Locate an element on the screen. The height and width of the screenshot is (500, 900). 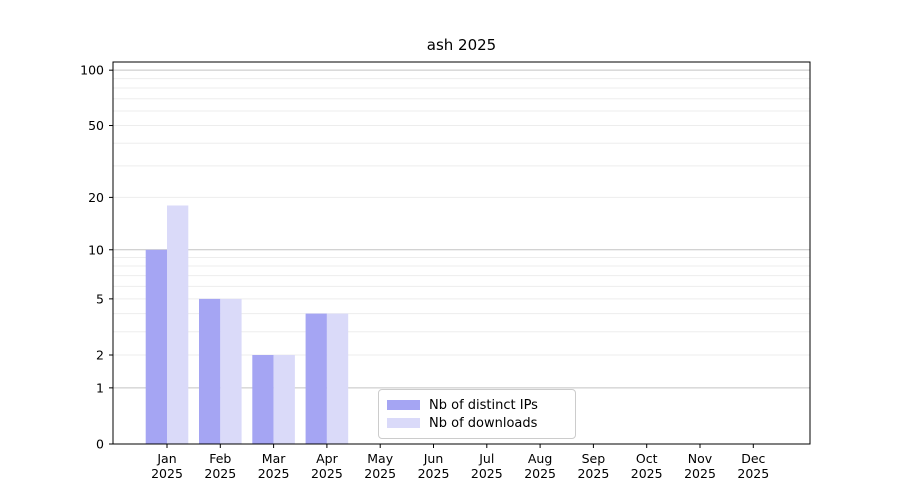
bar-jan-downloads is located at coordinates (178, 324).